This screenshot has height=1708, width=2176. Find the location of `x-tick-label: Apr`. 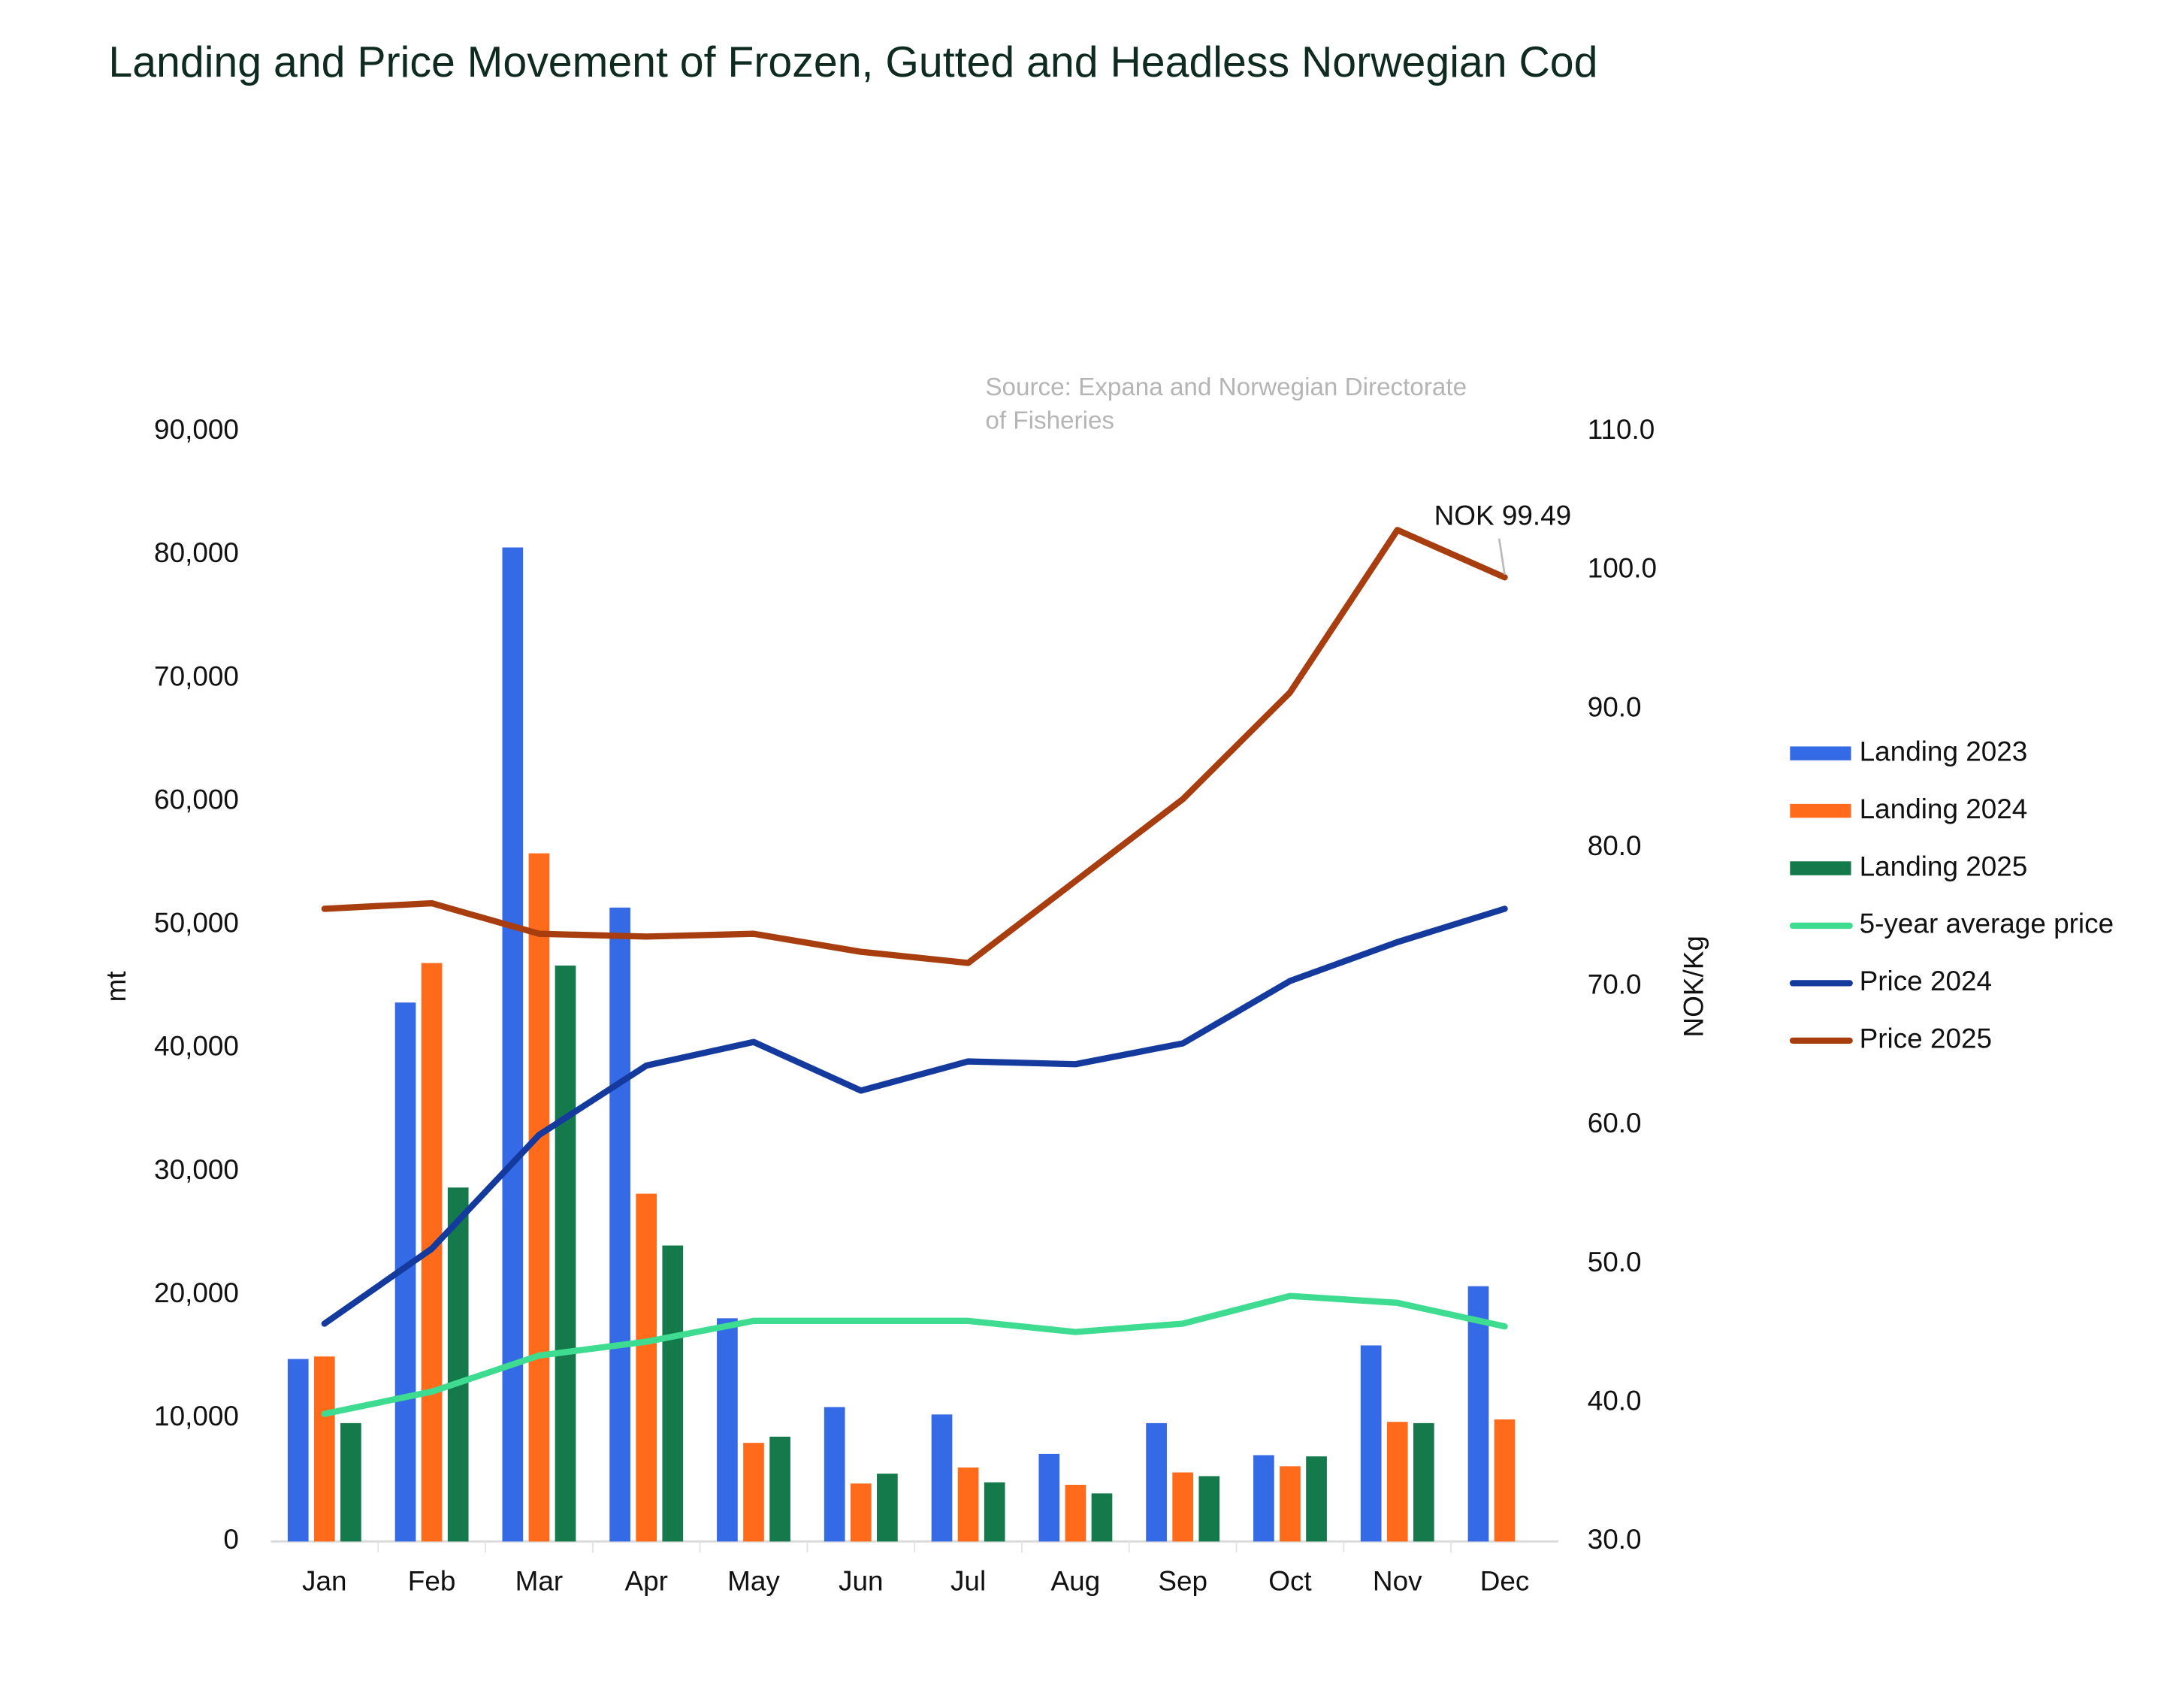

x-tick-label: Apr is located at coordinates (645, 1581).